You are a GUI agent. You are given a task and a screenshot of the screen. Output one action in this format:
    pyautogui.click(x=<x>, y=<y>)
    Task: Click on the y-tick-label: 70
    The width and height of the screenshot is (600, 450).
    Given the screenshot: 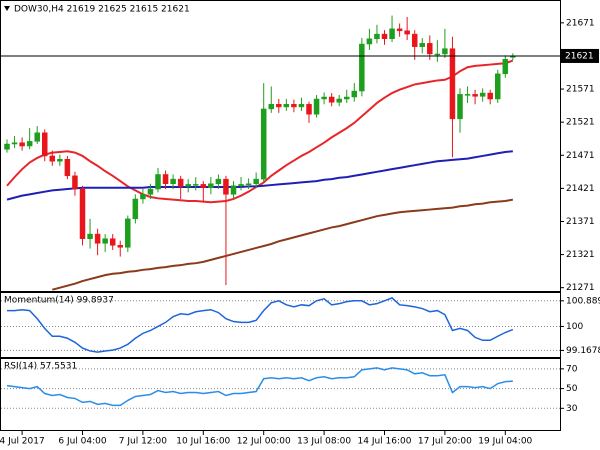 What is the action you would take?
    pyautogui.click(x=572, y=369)
    